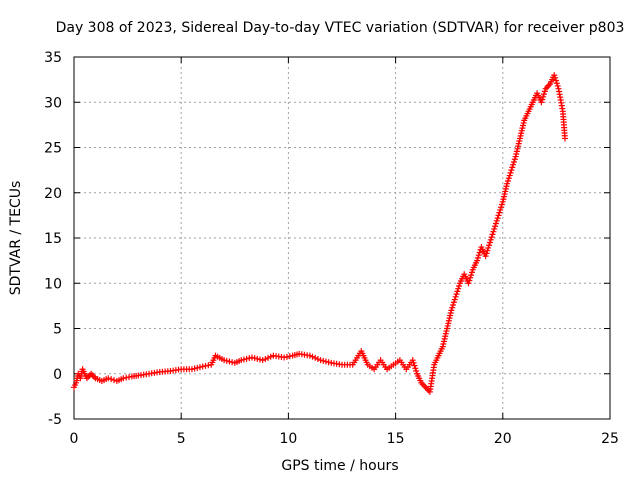 The image size is (640, 480). Describe the element at coordinates (53, 194) in the screenshot. I see `y-tick-label: 20` at that location.